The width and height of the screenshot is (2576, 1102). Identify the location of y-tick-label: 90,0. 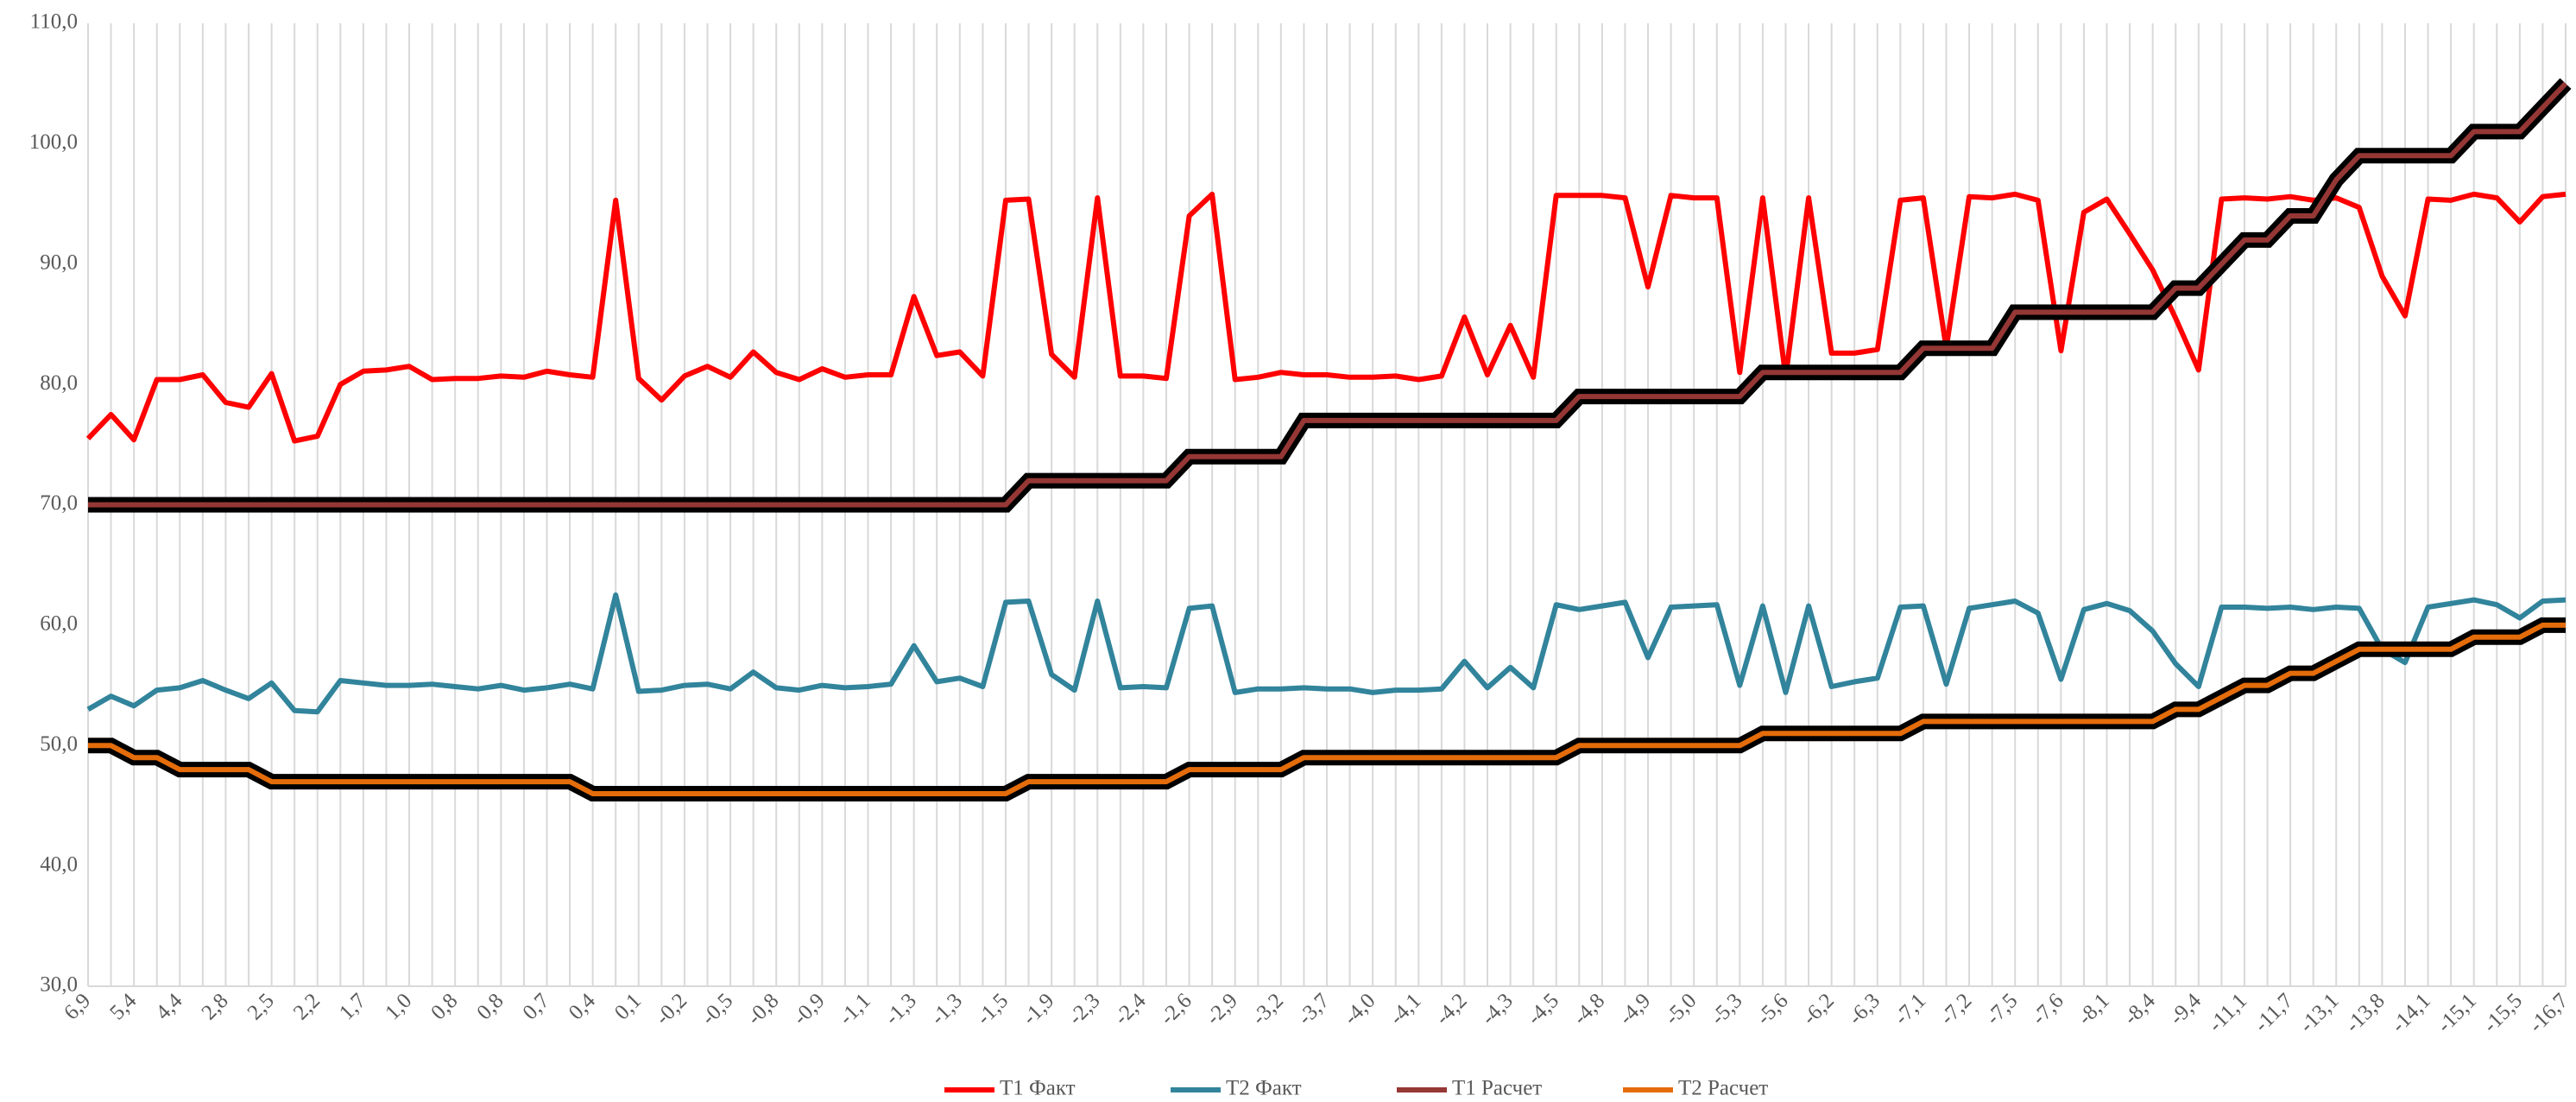
(59, 262).